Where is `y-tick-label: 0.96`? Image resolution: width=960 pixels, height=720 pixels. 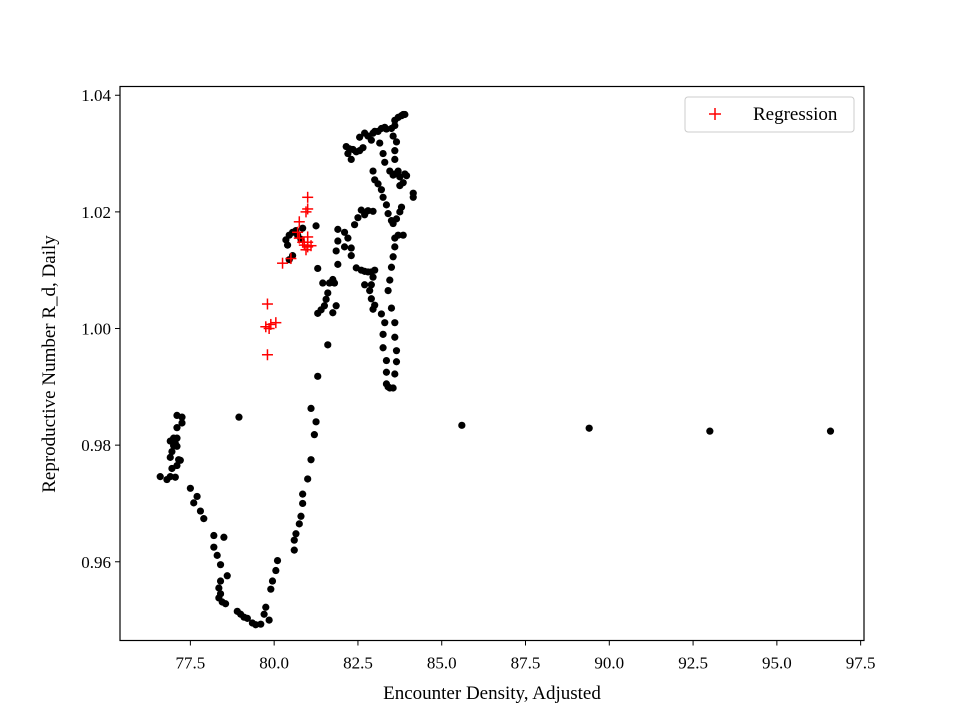 y-tick-label: 0.96 is located at coordinates (96, 562).